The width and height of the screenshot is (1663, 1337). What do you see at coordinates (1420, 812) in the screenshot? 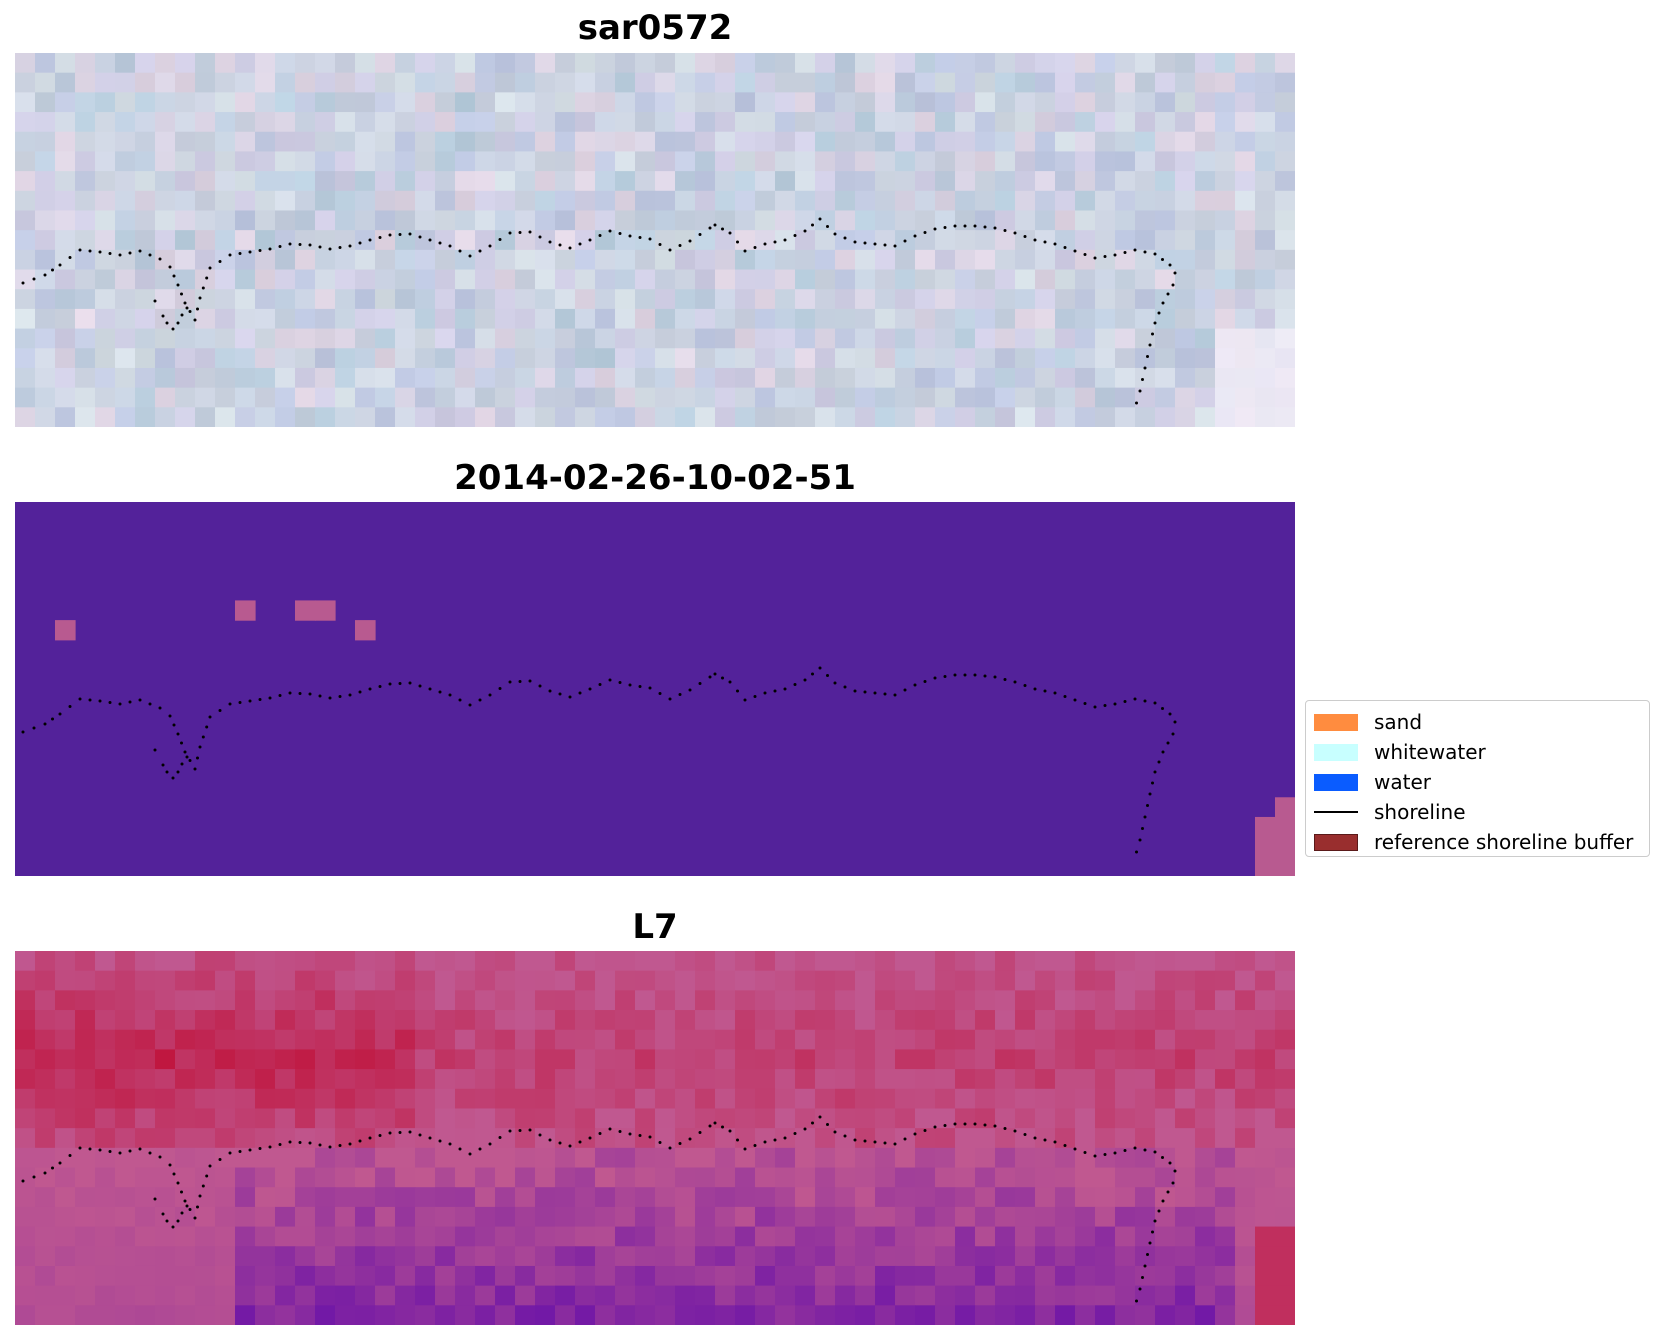
I see `legend-label: shoreline` at bounding box center [1420, 812].